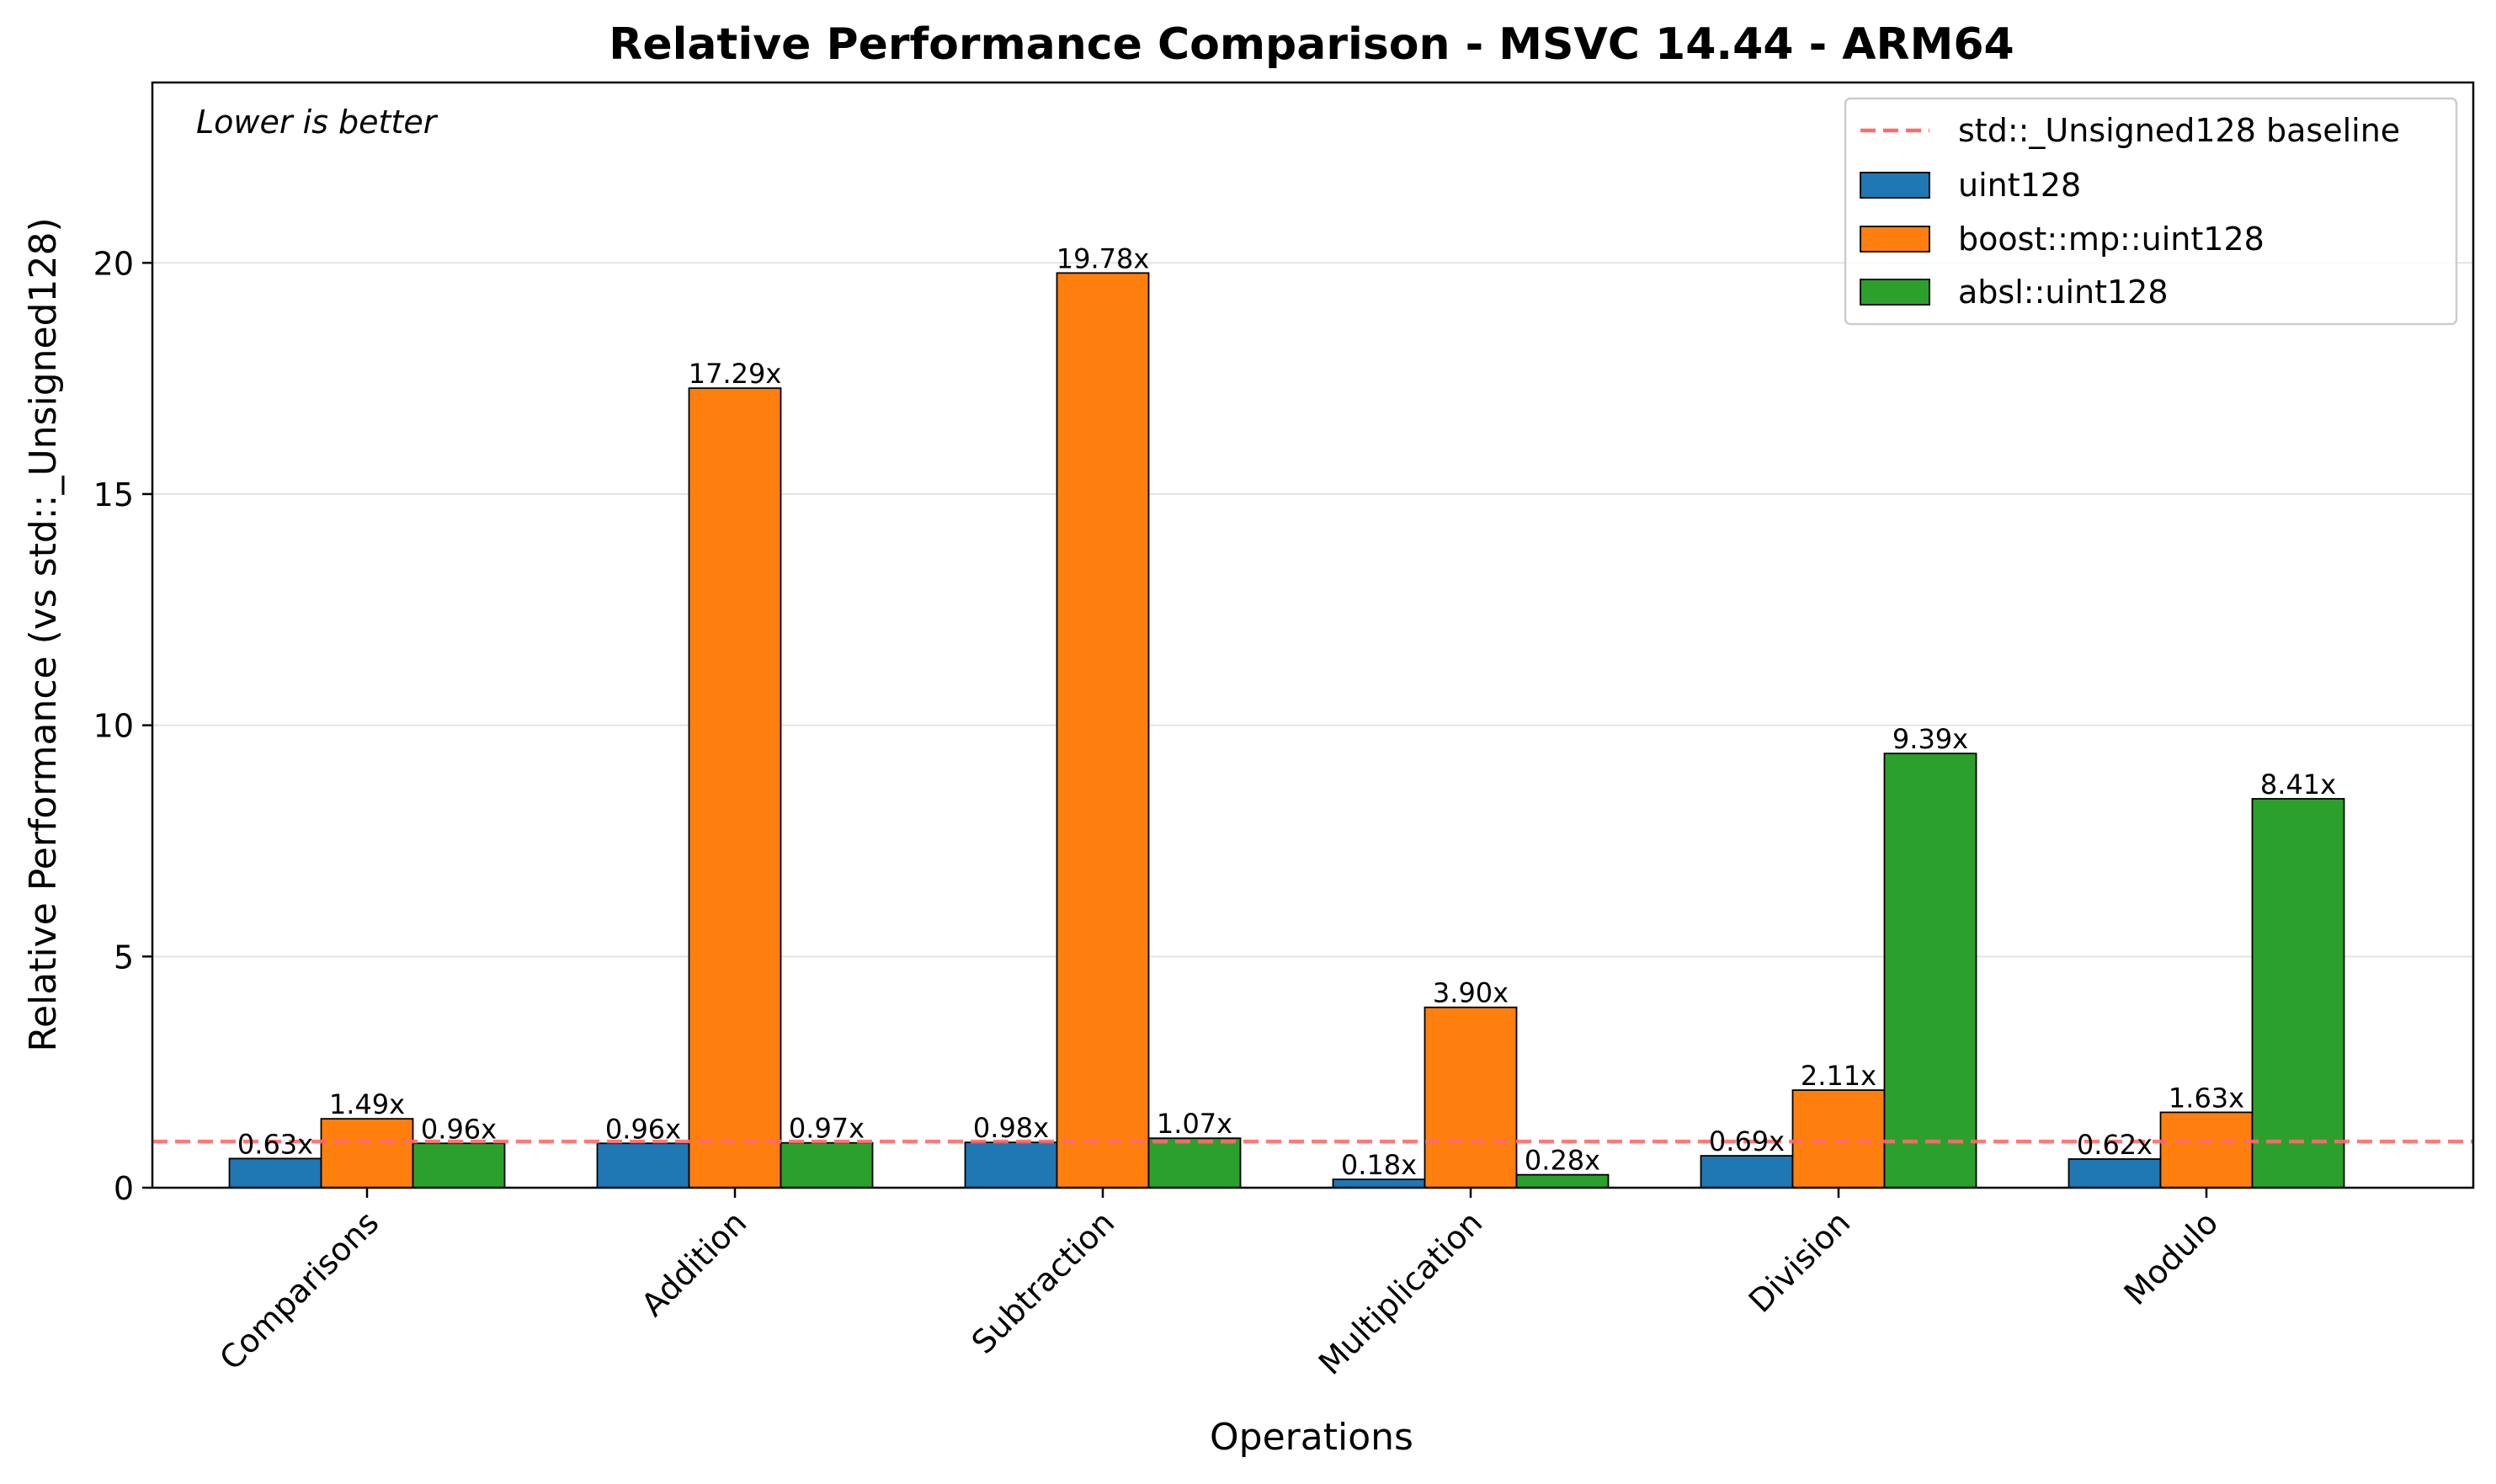 The height and width of the screenshot is (1484, 2496). Describe the element at coordinates (113, 263) in the screenshot. I see `y-tick-label: 20` at that location.